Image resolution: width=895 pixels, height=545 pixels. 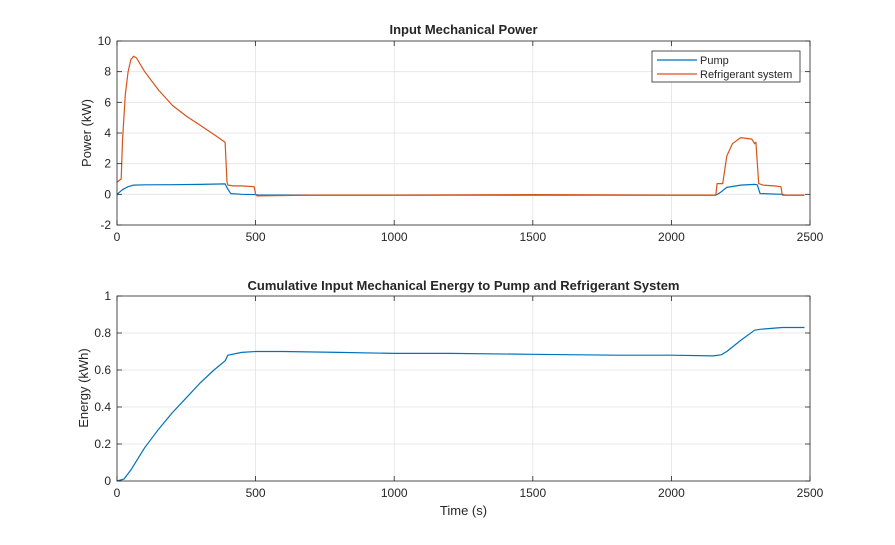 What do you see at coordinates (746, 75) in the screenshot?
I see `legend-label-refrigerant: Refrigerant system` at bounding box center [746, 75].